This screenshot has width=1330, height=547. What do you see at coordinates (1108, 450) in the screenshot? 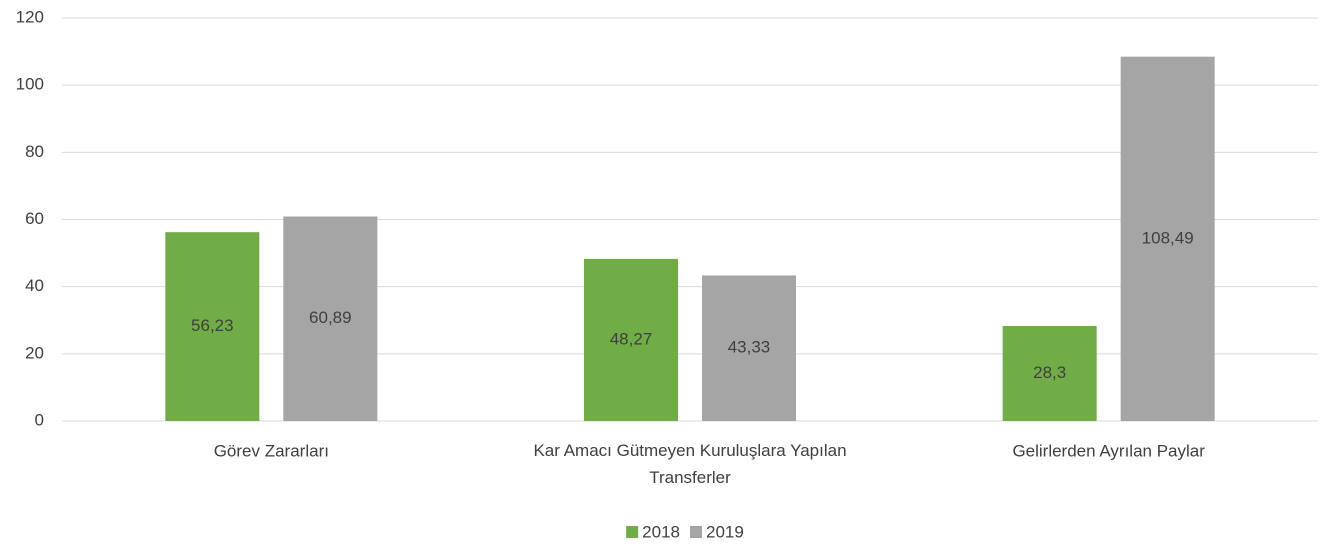
I see `x-tick-label: Gelirlerden Ayrılan Paylar` at bounding box center [1108, 450].